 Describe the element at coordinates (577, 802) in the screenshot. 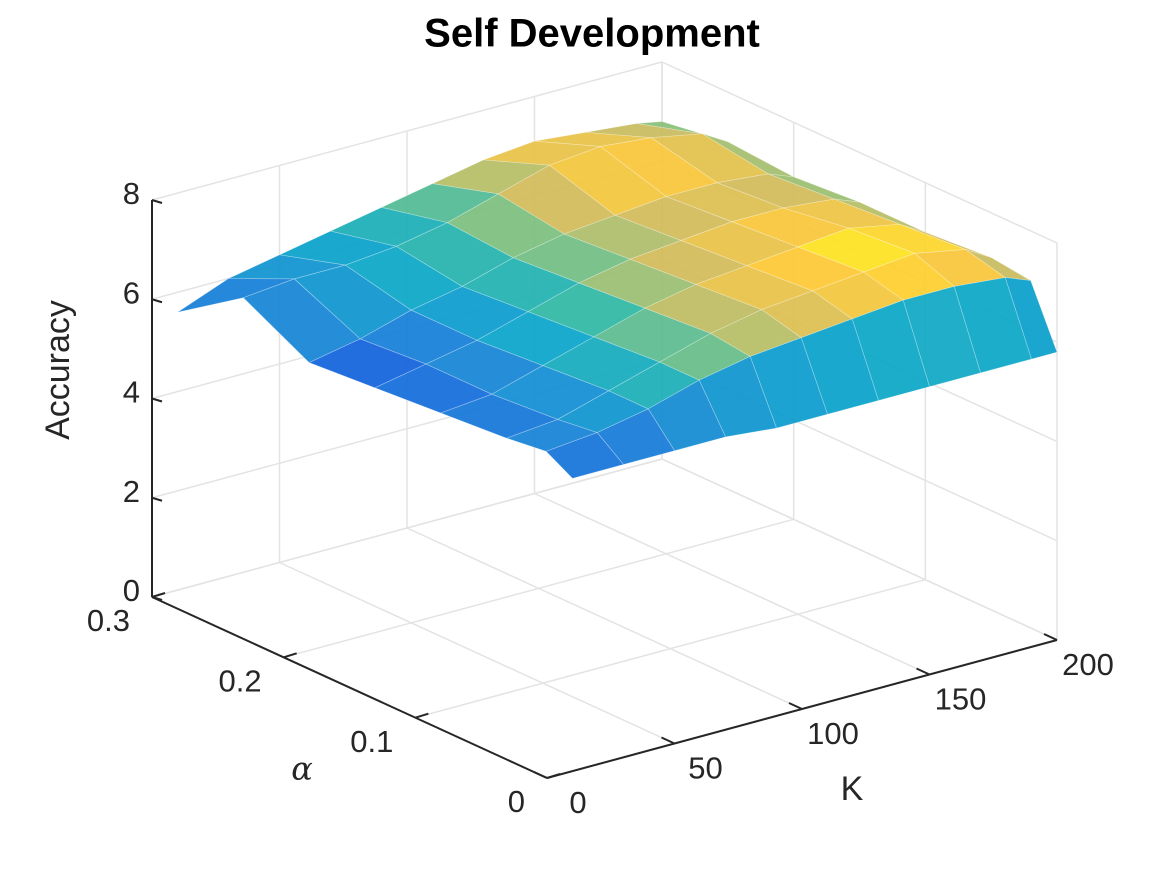

I see `x-tick-label: 0` at that location.